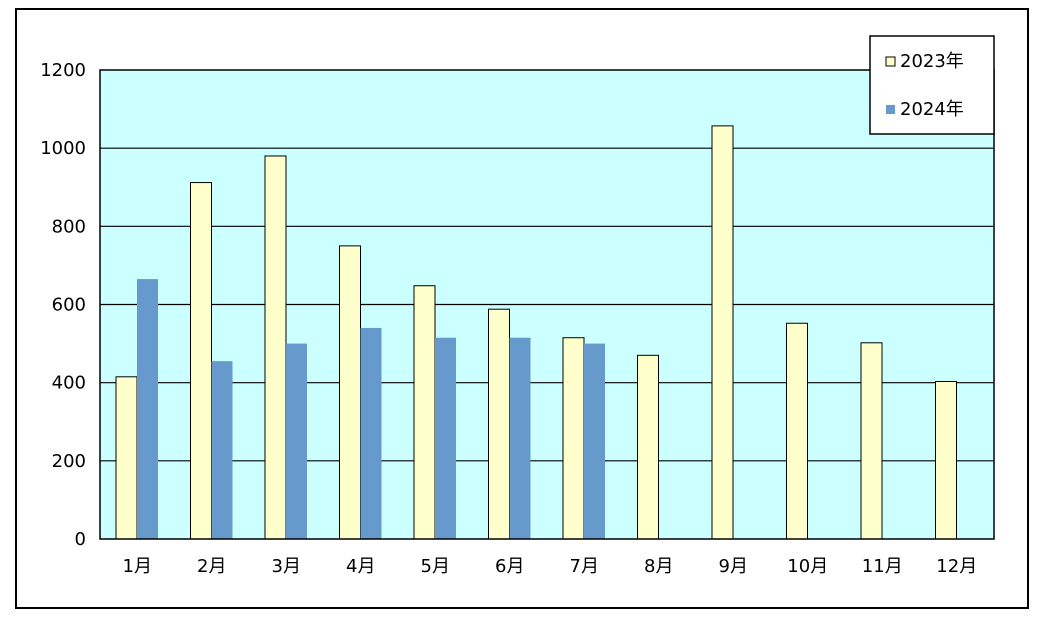 The image size is (1047, 630). What do you see at coordinates (126, 458) in the screenshot?
I see `bar-2023年-1月` at bounding box center [126, 458].